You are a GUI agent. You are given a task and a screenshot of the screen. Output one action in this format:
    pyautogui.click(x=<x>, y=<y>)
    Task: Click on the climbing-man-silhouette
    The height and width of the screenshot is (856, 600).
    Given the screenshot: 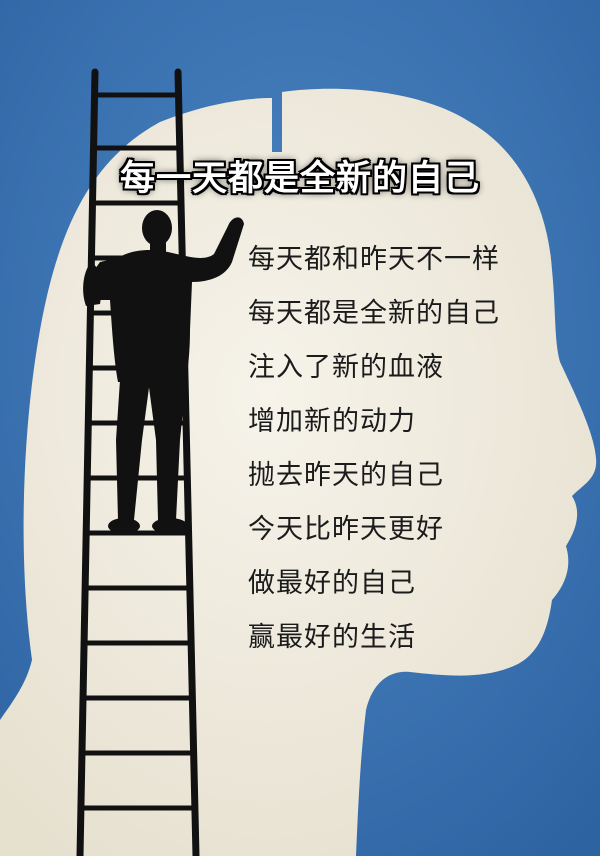 What is the action you would take?
    pyautogui.click(x=163, y=372)
    